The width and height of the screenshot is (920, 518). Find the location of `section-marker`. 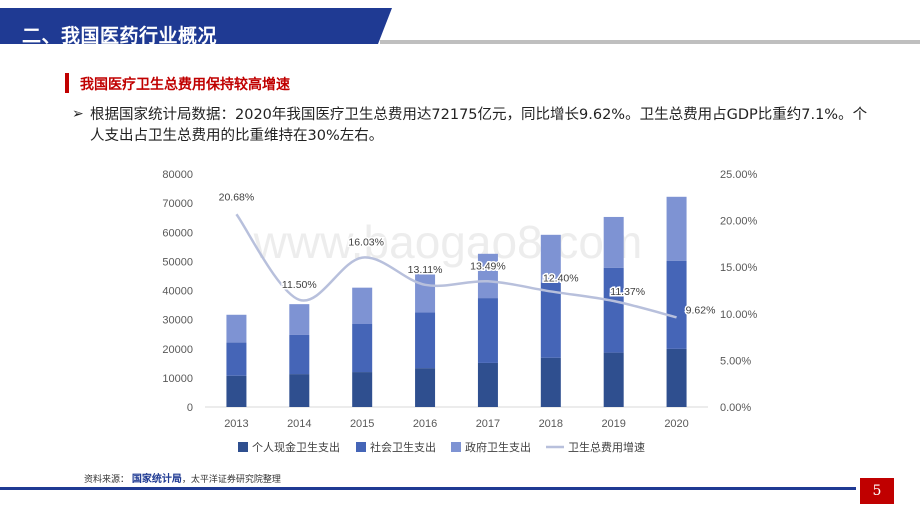

section-marker is located at coordinates (67, 83).